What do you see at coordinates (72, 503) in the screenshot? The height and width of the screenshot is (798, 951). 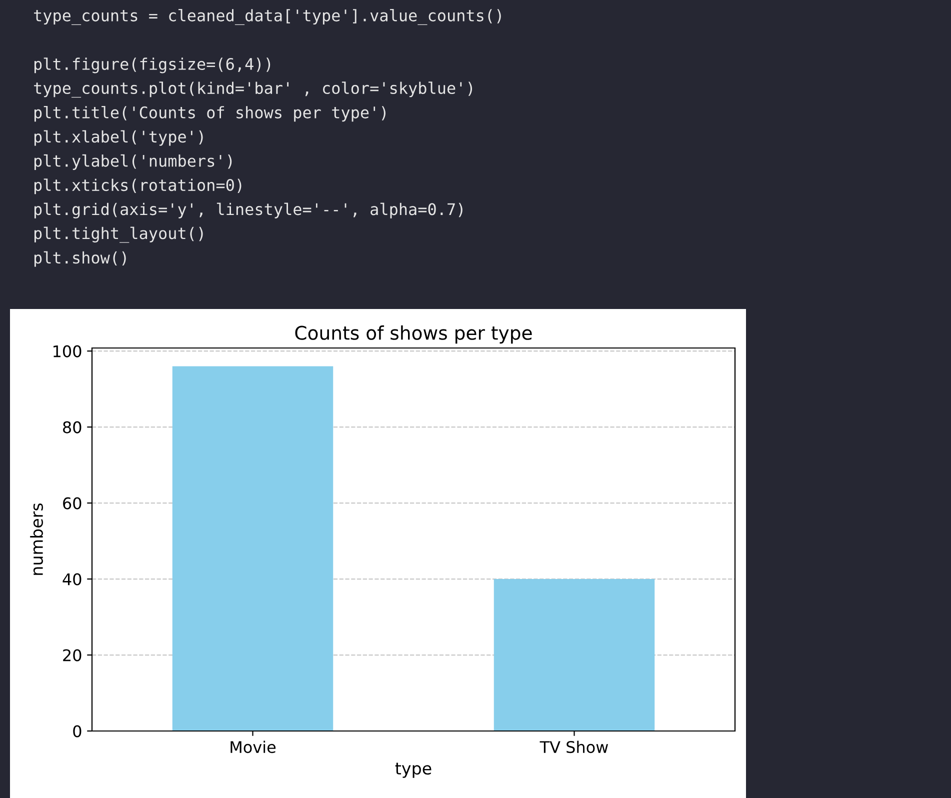 I see `y-tick-label: 60` at bounding box center [72, 503].